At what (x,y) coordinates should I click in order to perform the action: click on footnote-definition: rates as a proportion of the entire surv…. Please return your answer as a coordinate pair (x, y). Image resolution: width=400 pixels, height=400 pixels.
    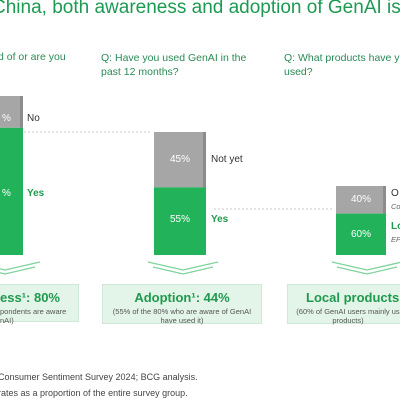
    Looking at the image, I should click on (94, 393).